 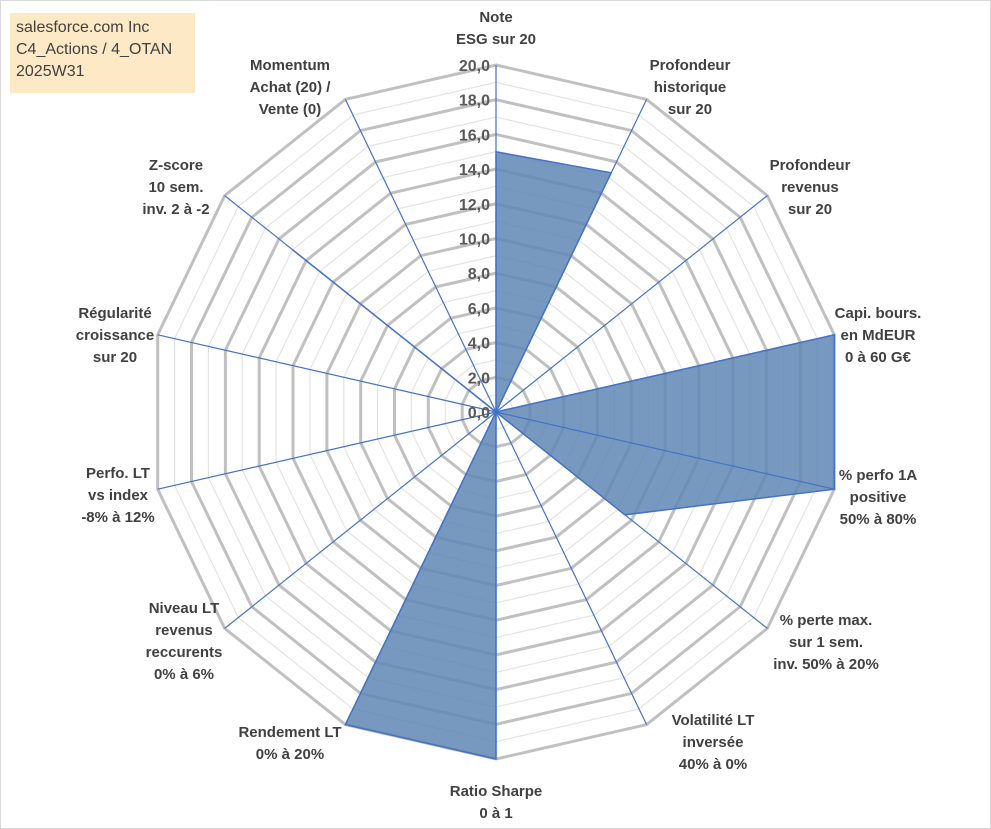 I want to click on axis-label: Rendement LT 0% à 20%, so click(x=289, y=743).